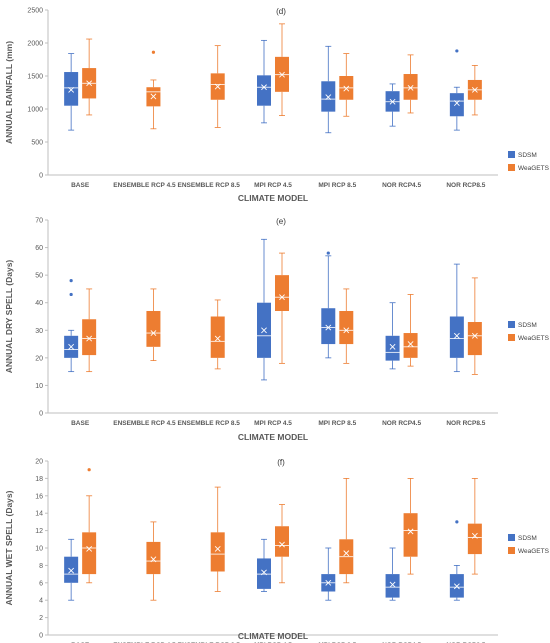 The image size is (550, 643). Describe the element at coordinates (209, 423) in the screenshot. I see `x-tick-label: ENSEMBLE RCP 8.5` at that location.